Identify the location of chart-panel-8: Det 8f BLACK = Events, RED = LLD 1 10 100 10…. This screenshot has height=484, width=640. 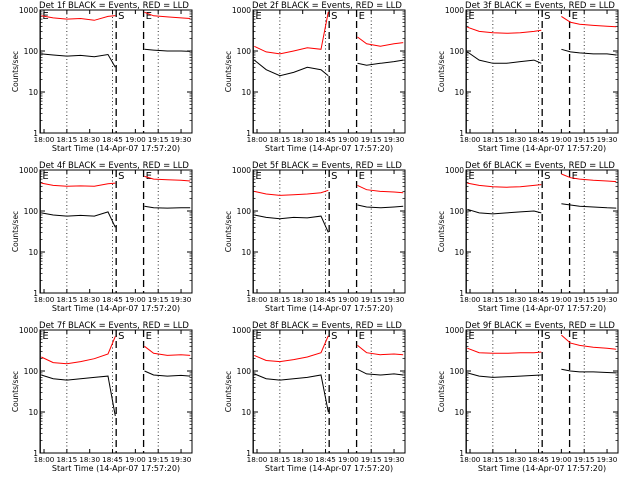
(315, 397).